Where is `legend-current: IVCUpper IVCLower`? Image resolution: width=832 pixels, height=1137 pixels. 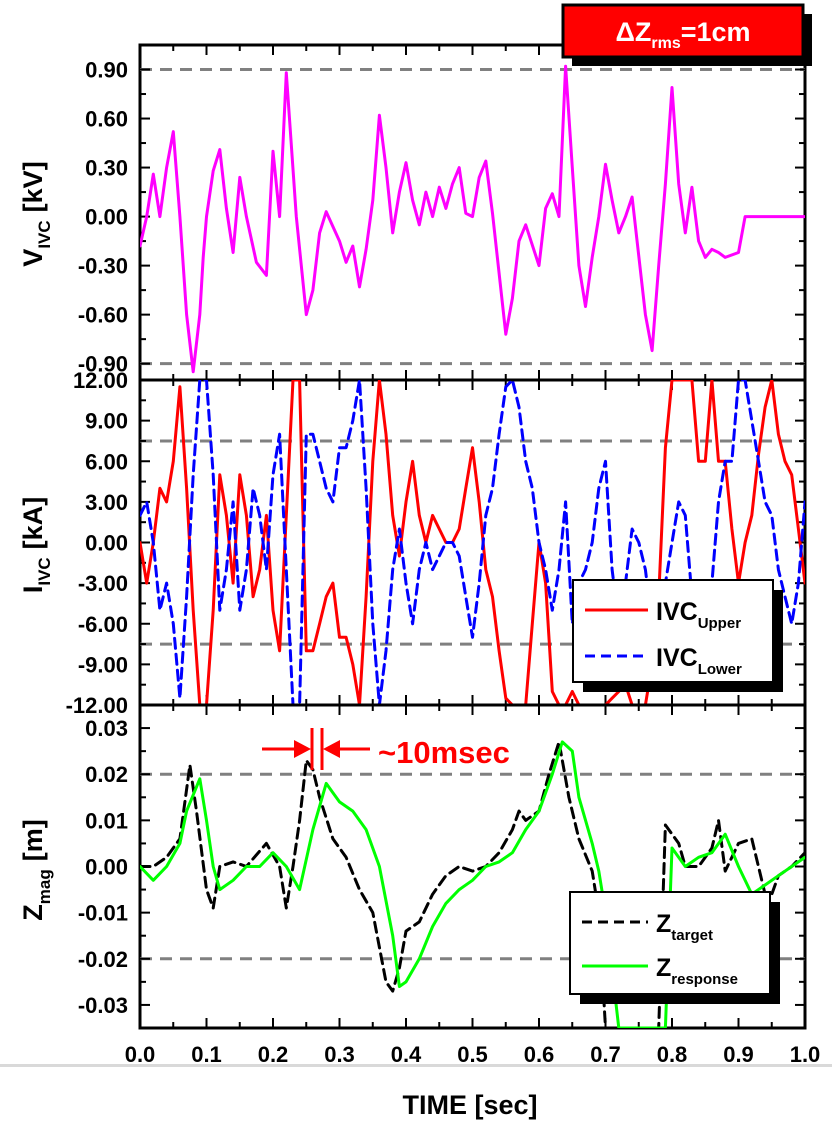
legend-current: IVCUpper IVCLower is located at coordinates (677, 635).